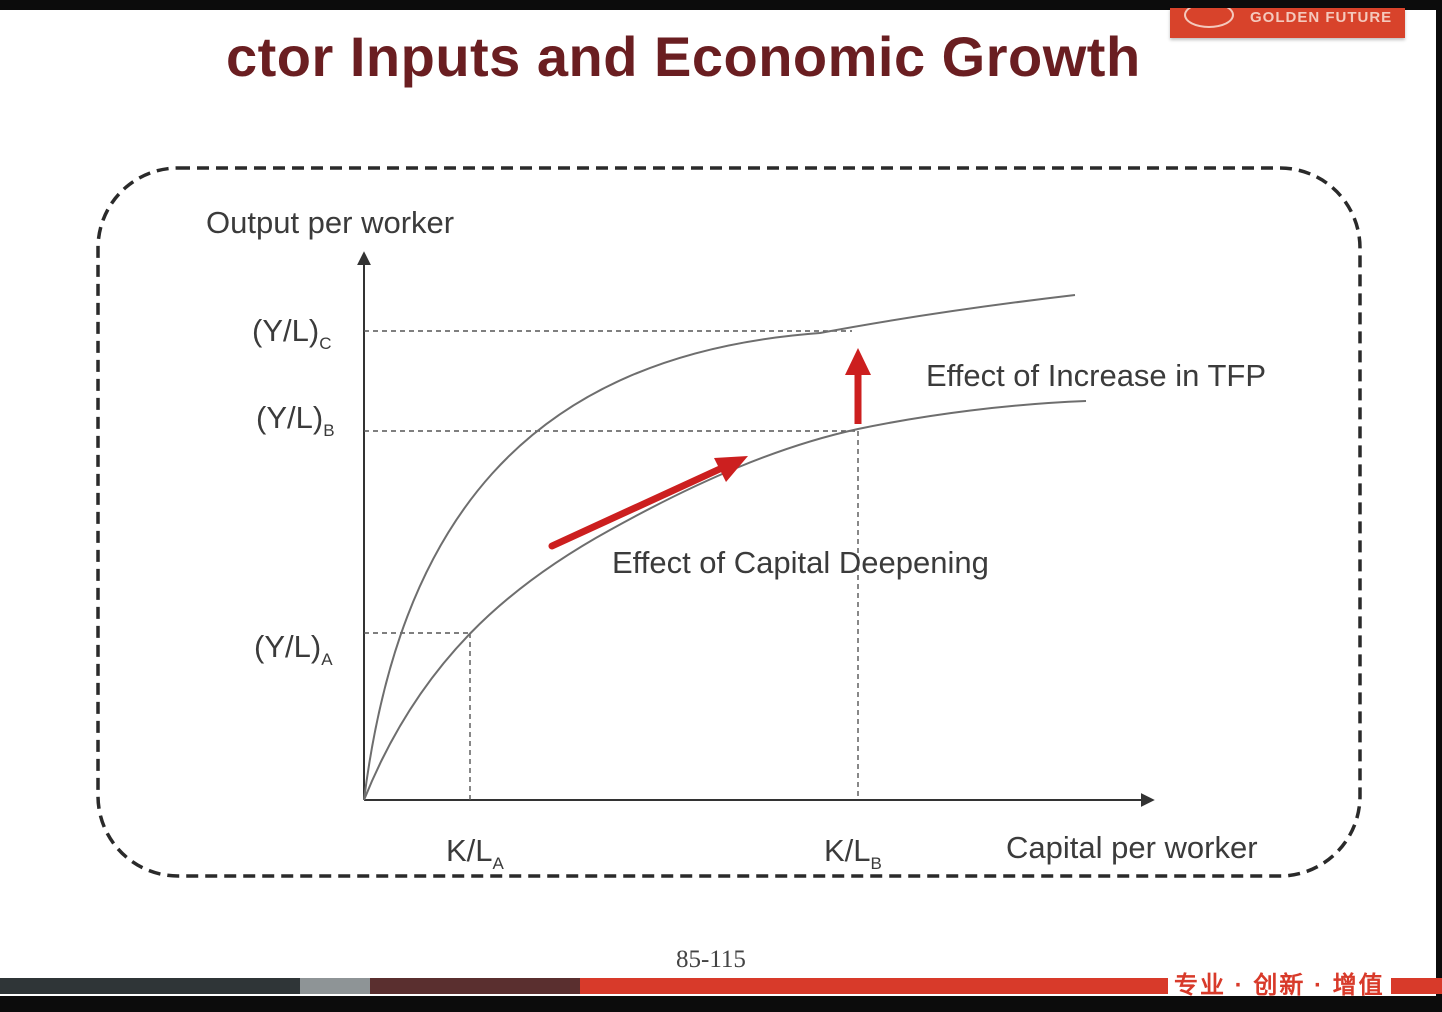 The width and height of the screenshot is (1442, 1012). Describe the element at coordinates (858, 361) in the screenshot. I see `tfp-arrowhead-icon` at that location.